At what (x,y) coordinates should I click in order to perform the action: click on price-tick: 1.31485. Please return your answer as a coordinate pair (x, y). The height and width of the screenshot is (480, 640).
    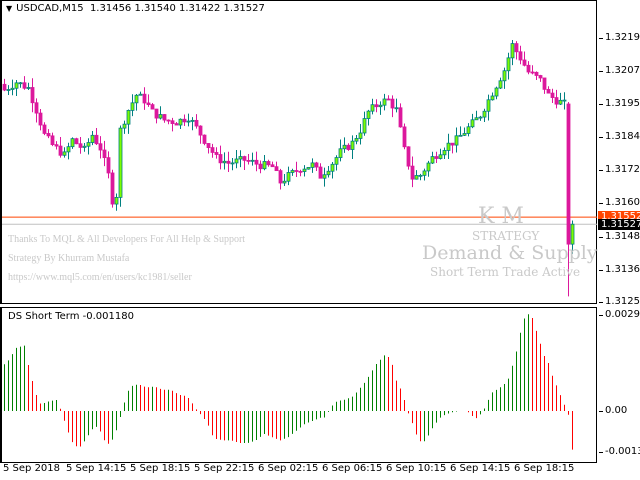
    Looking at the image, I should click on (619, 236).